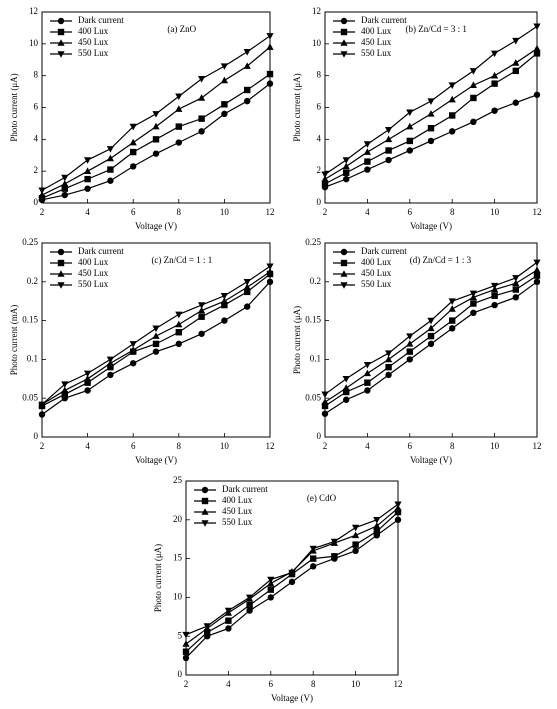  Describe the element at coordinates (319, 170) in the screenshot. I see `y-tick-label: 2` at that location.